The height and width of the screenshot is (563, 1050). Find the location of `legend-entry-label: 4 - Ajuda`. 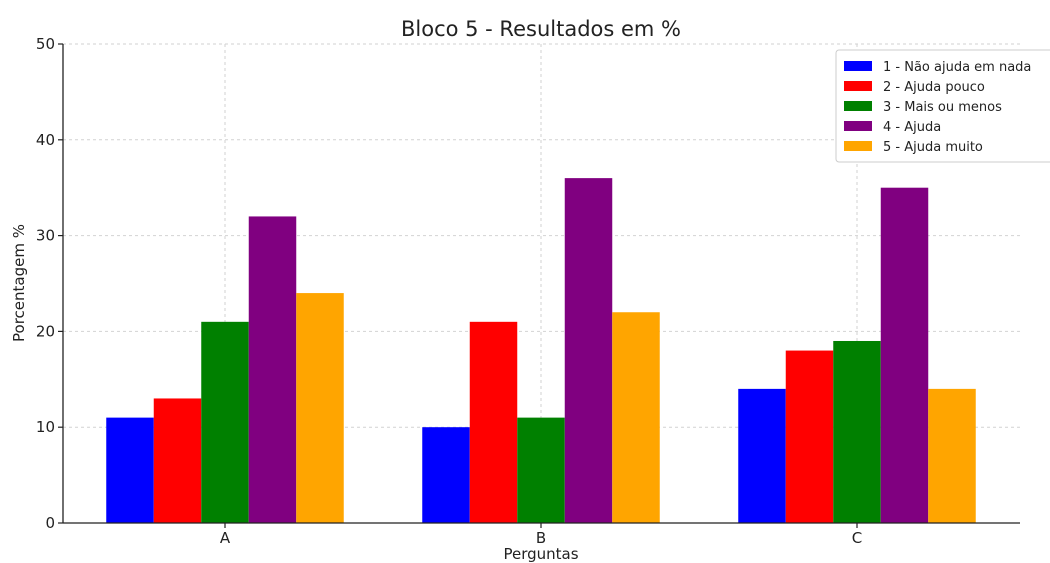

legend-entry-label: 4 - Ajuda is located at coordinates (912, 127).